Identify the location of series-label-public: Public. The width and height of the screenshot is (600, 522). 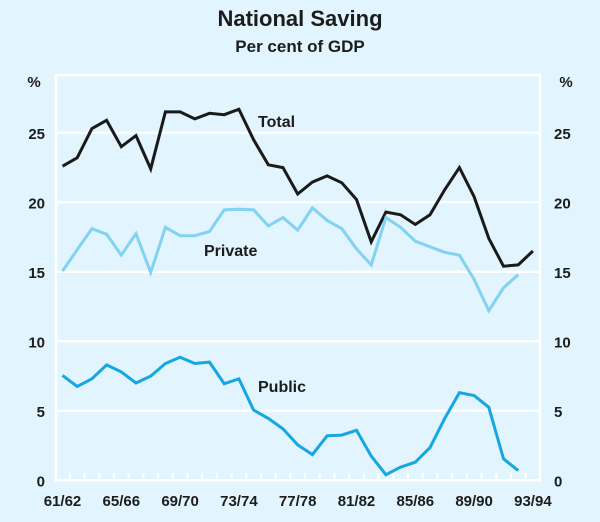
(282, 387).